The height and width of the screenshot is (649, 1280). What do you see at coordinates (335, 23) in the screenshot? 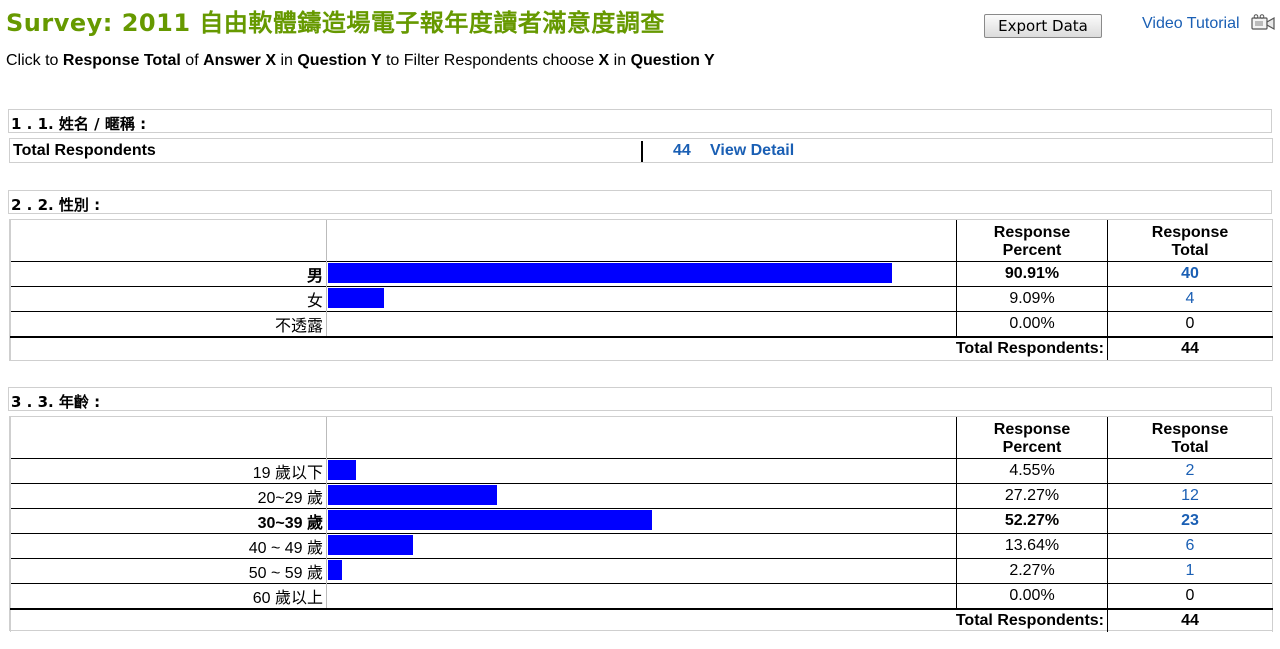
I see `survey-title: Survey: 2011 自由軟體鑄造場電子報年度讀者滿意度調查` at bounding box center [335, 23].